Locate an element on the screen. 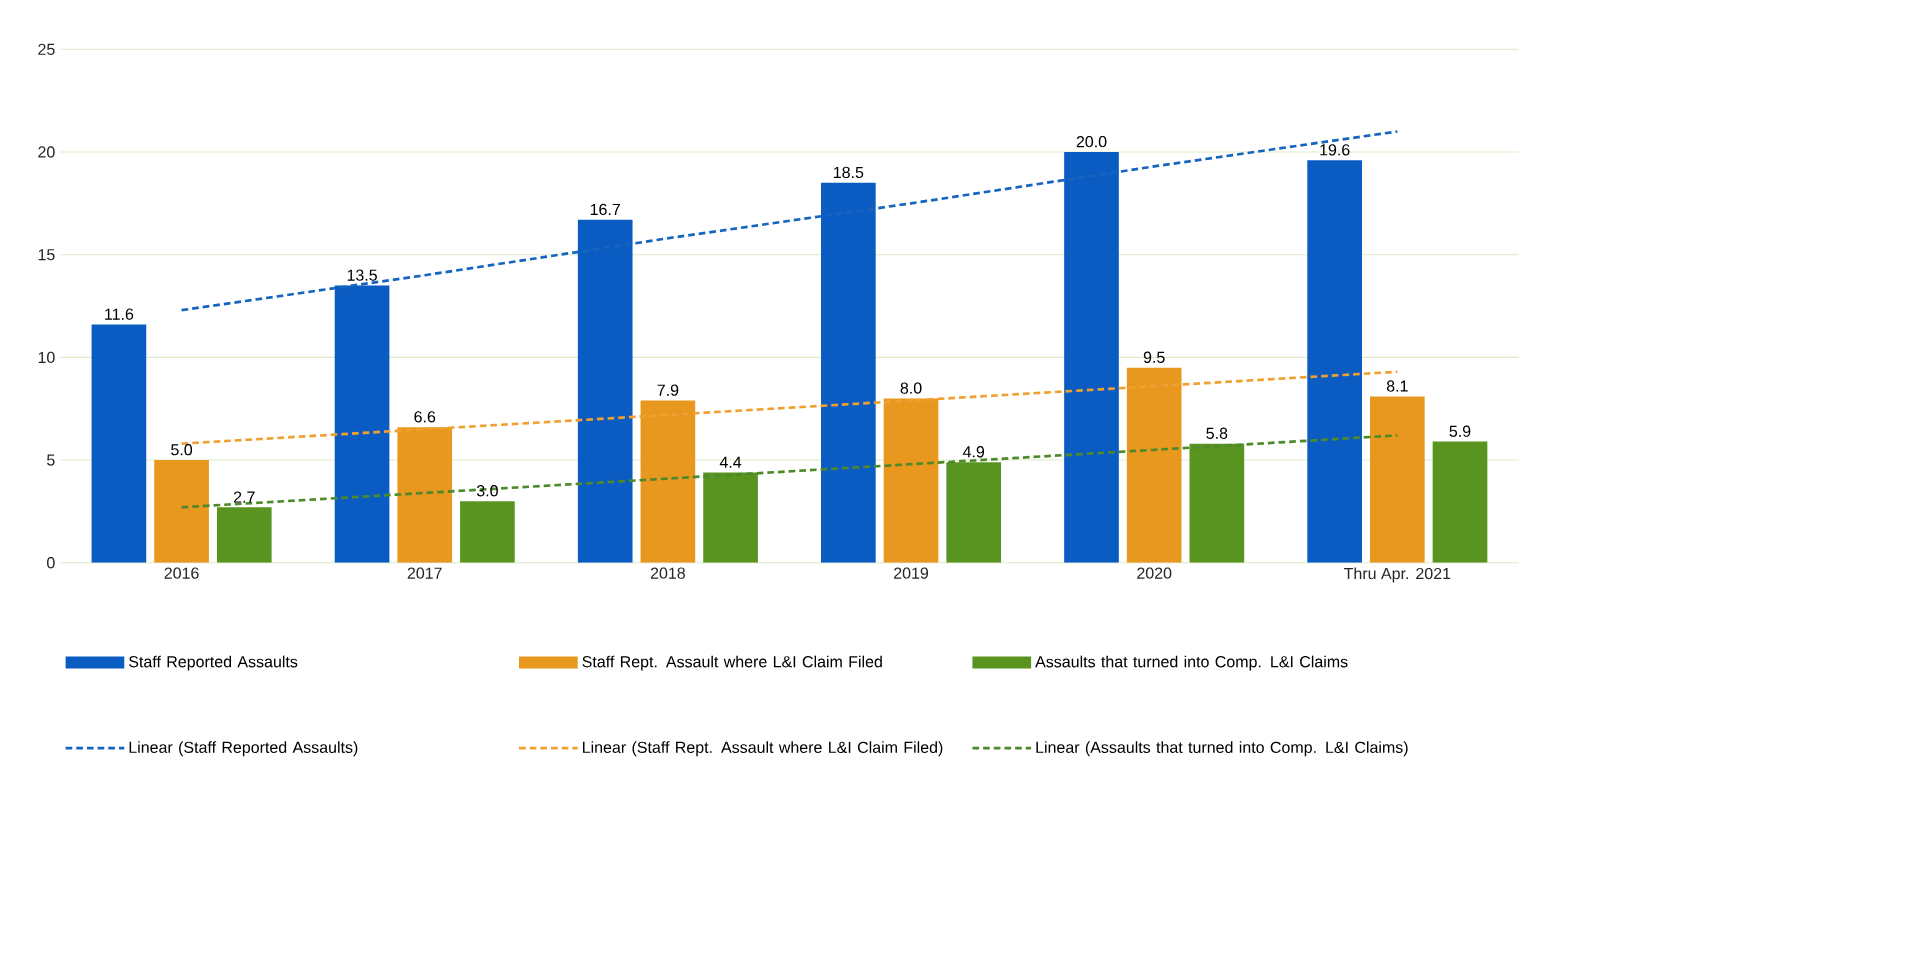 The width and height of the screenshot is (1907, 978). y-tick-label: 15 is located at coordinates (46, 255).